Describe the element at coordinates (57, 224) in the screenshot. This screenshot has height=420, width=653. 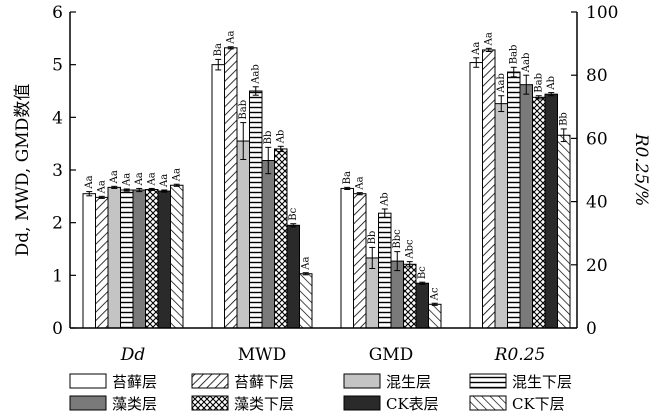
I see `y-left-tick-label: 2` at that location.